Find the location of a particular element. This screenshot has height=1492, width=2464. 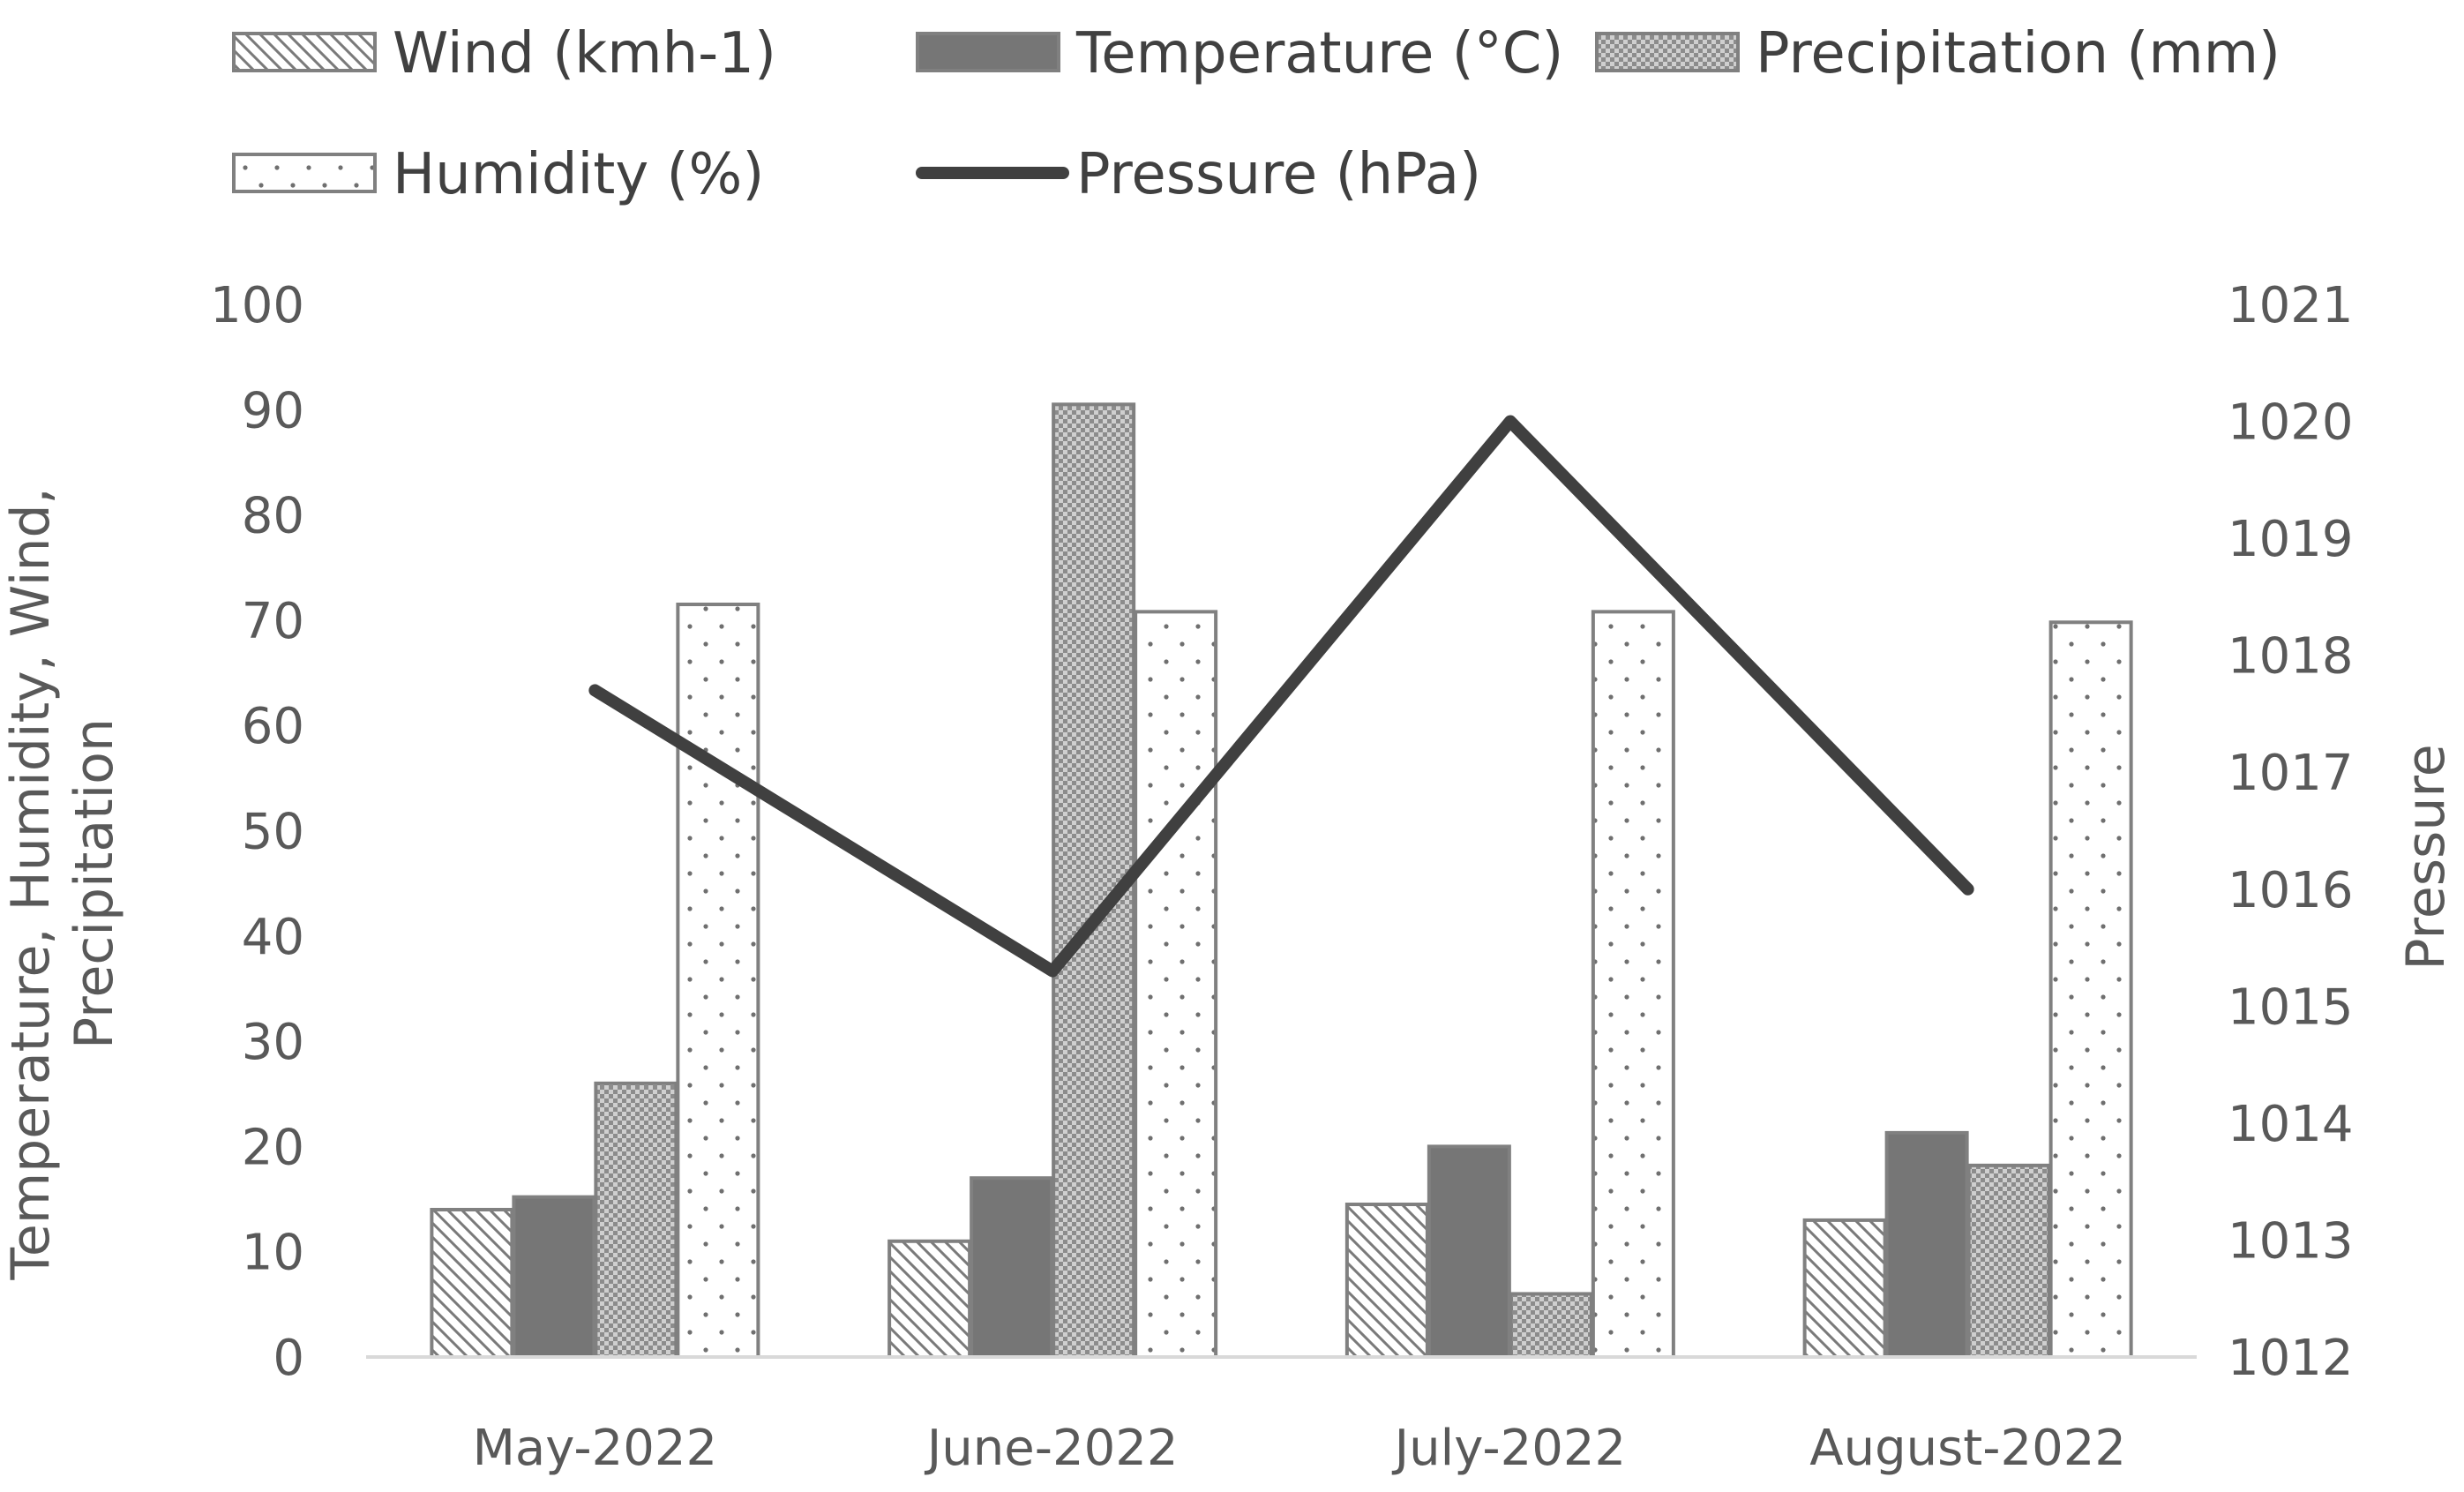

y-left-tick-40: 40 is located at coordinates (273, 938).